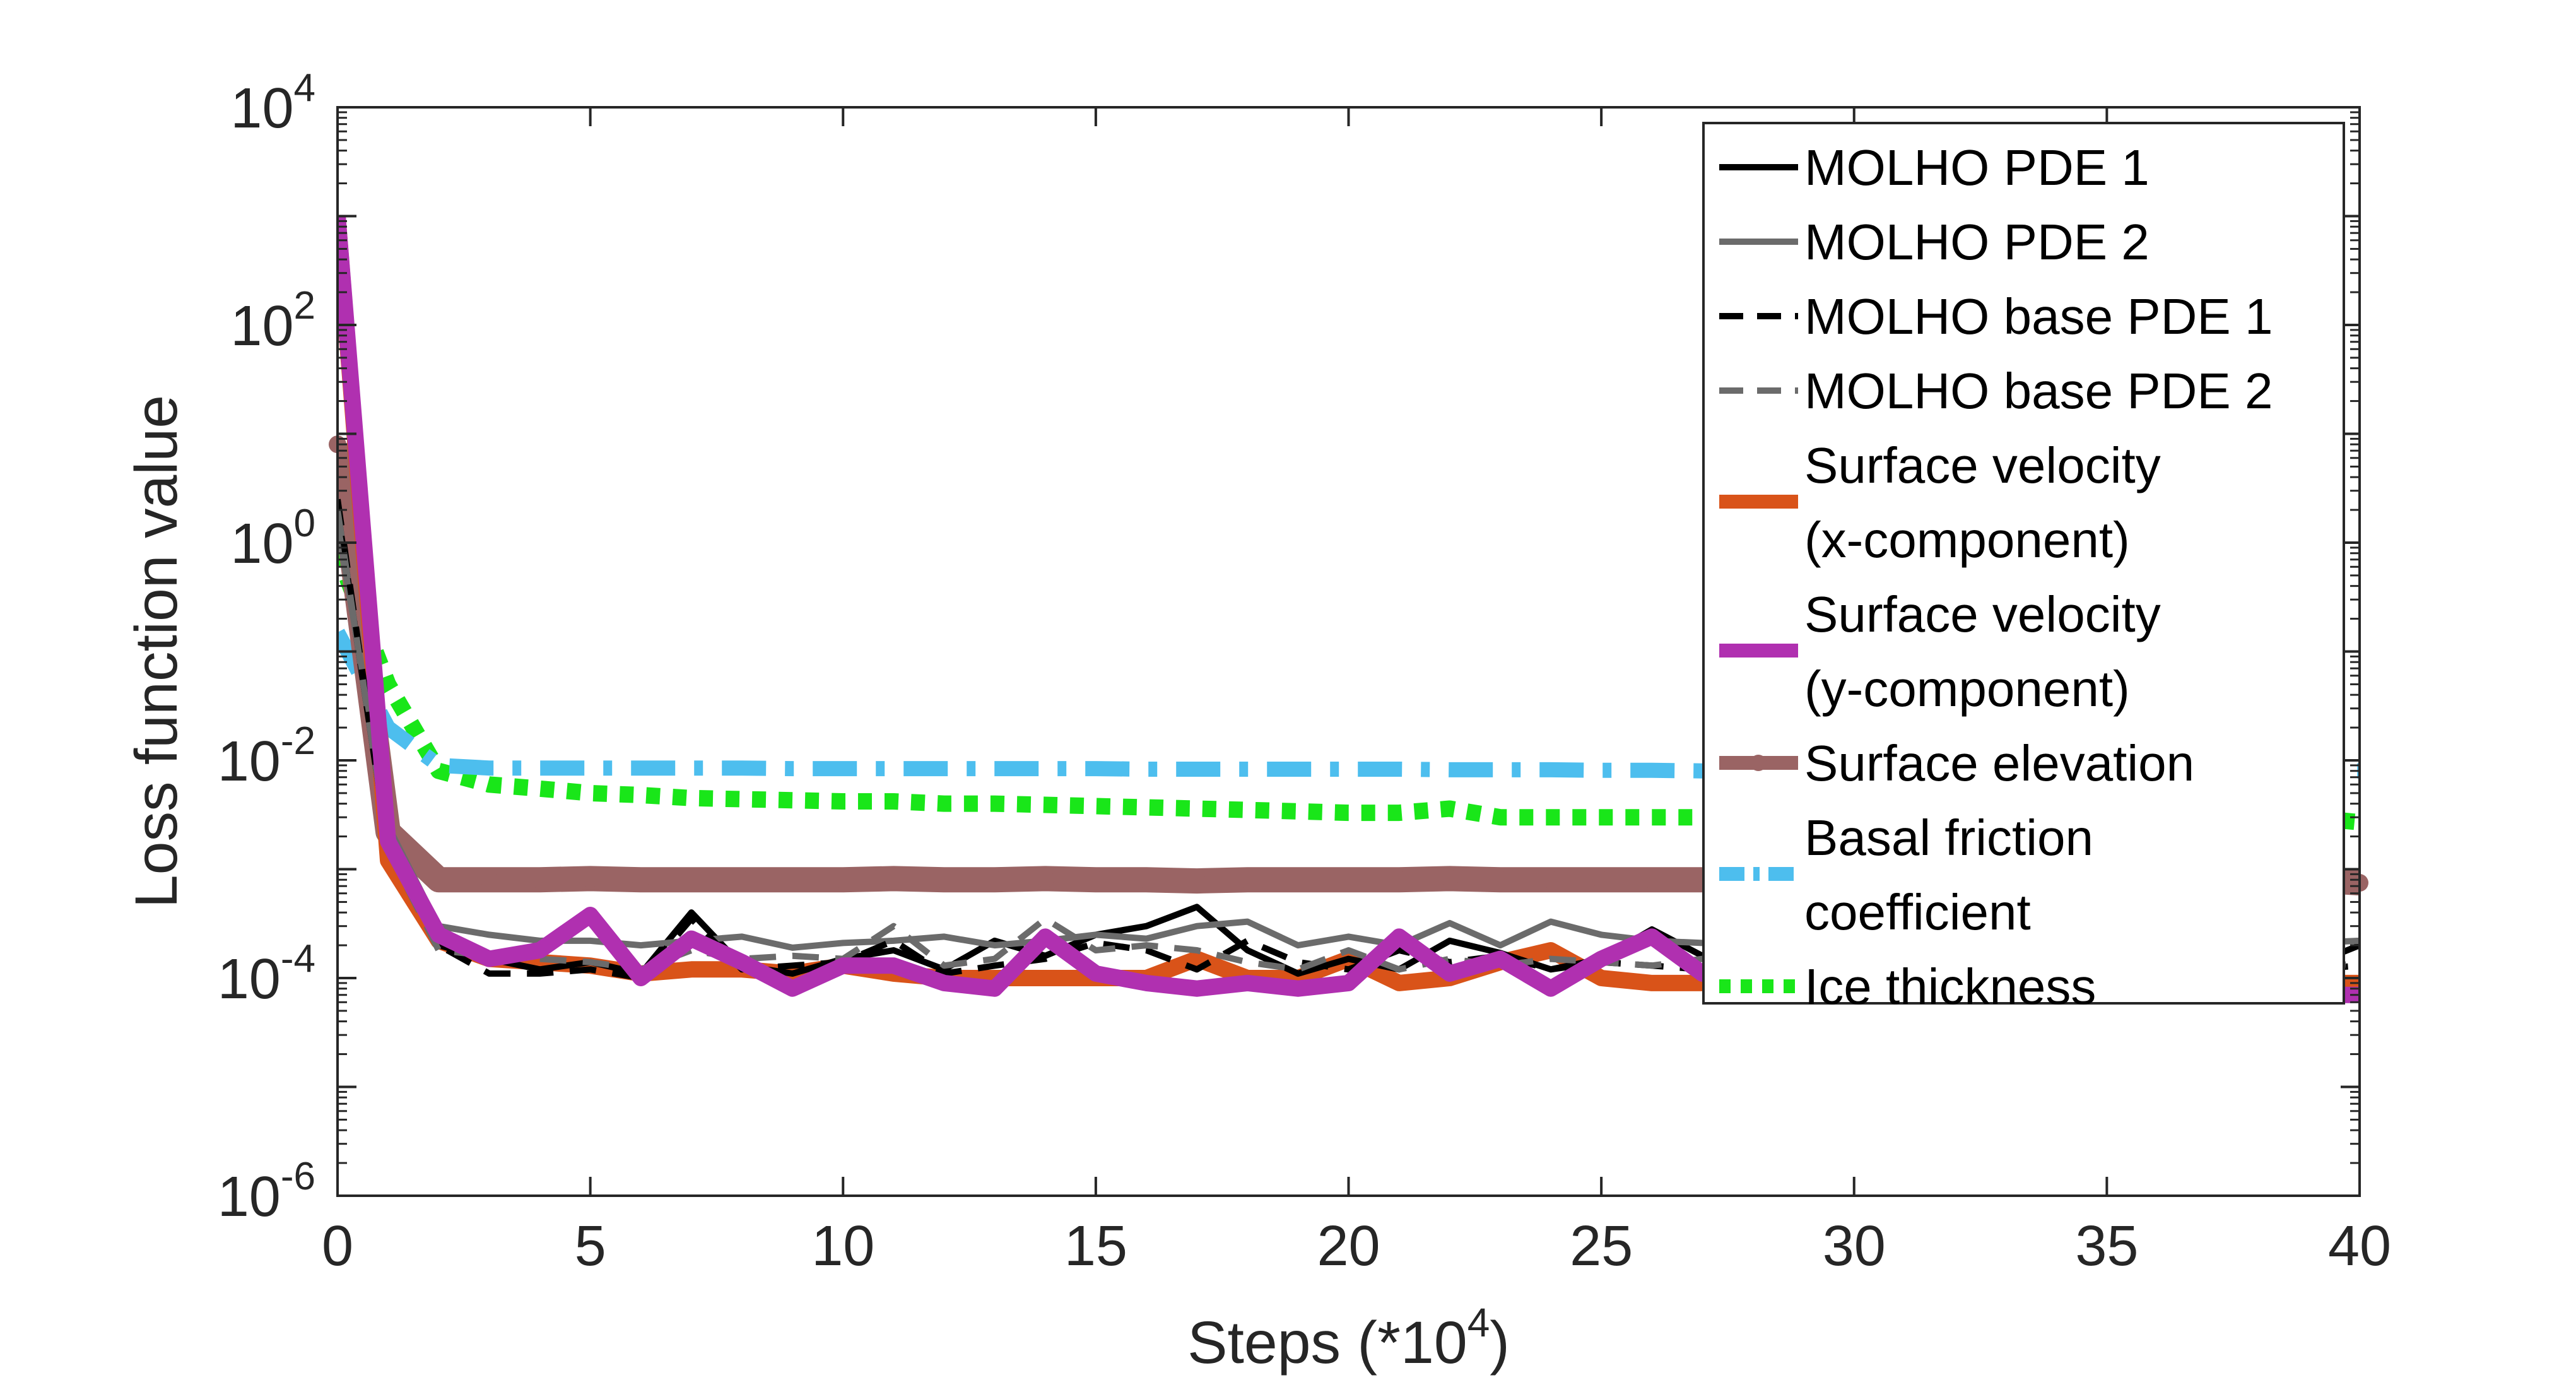 The image size is (2576, 1380). What do you see at coordinates (1348, 1246) in the screenshot?
I see `x-tick-label: 20` at bounding box center [1348, 1246].